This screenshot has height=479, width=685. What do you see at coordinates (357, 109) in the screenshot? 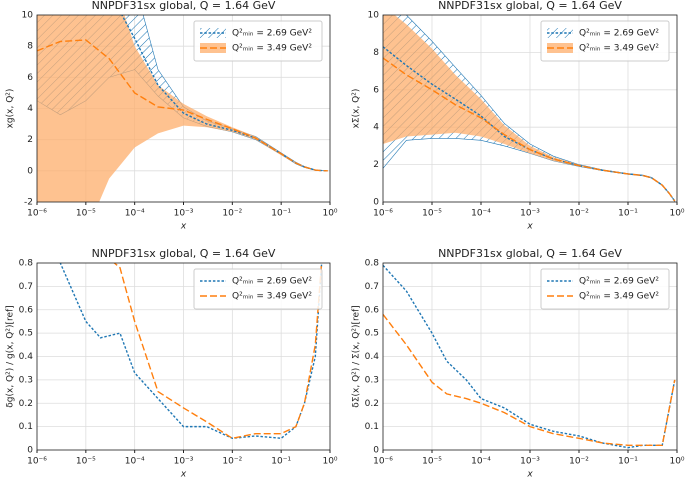
I see `y-axis-label: xΣ(x, Q²)` at bounding box center [357, 109].